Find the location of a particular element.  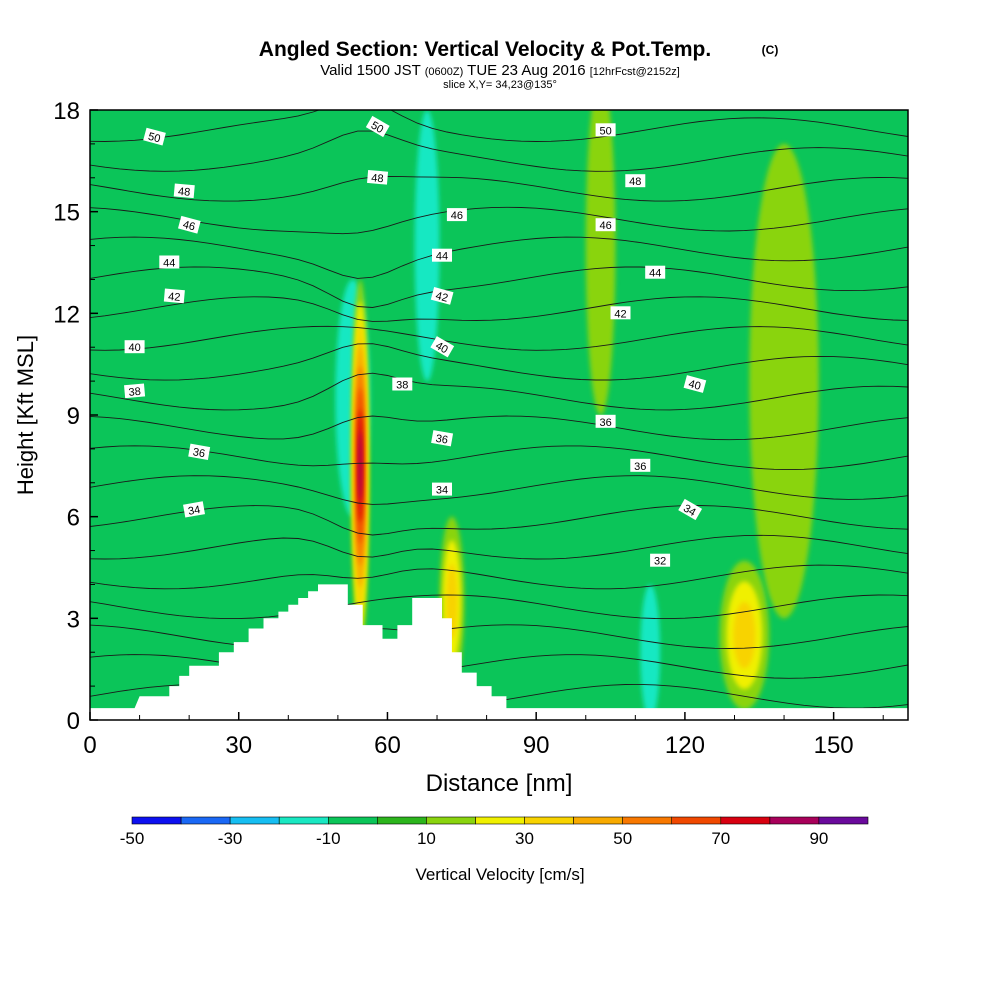

y-tick-label: 0 is located at coordinates (73, 721).